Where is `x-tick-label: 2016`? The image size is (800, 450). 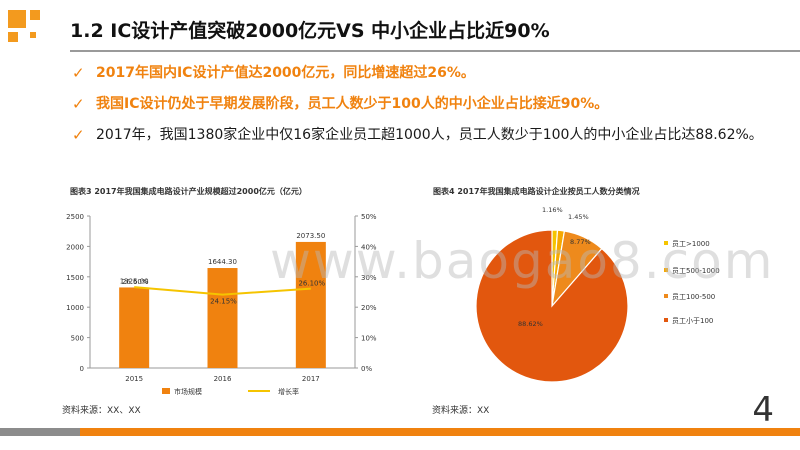
x-tick-label: 2016 is located at coordinates (223, 379).